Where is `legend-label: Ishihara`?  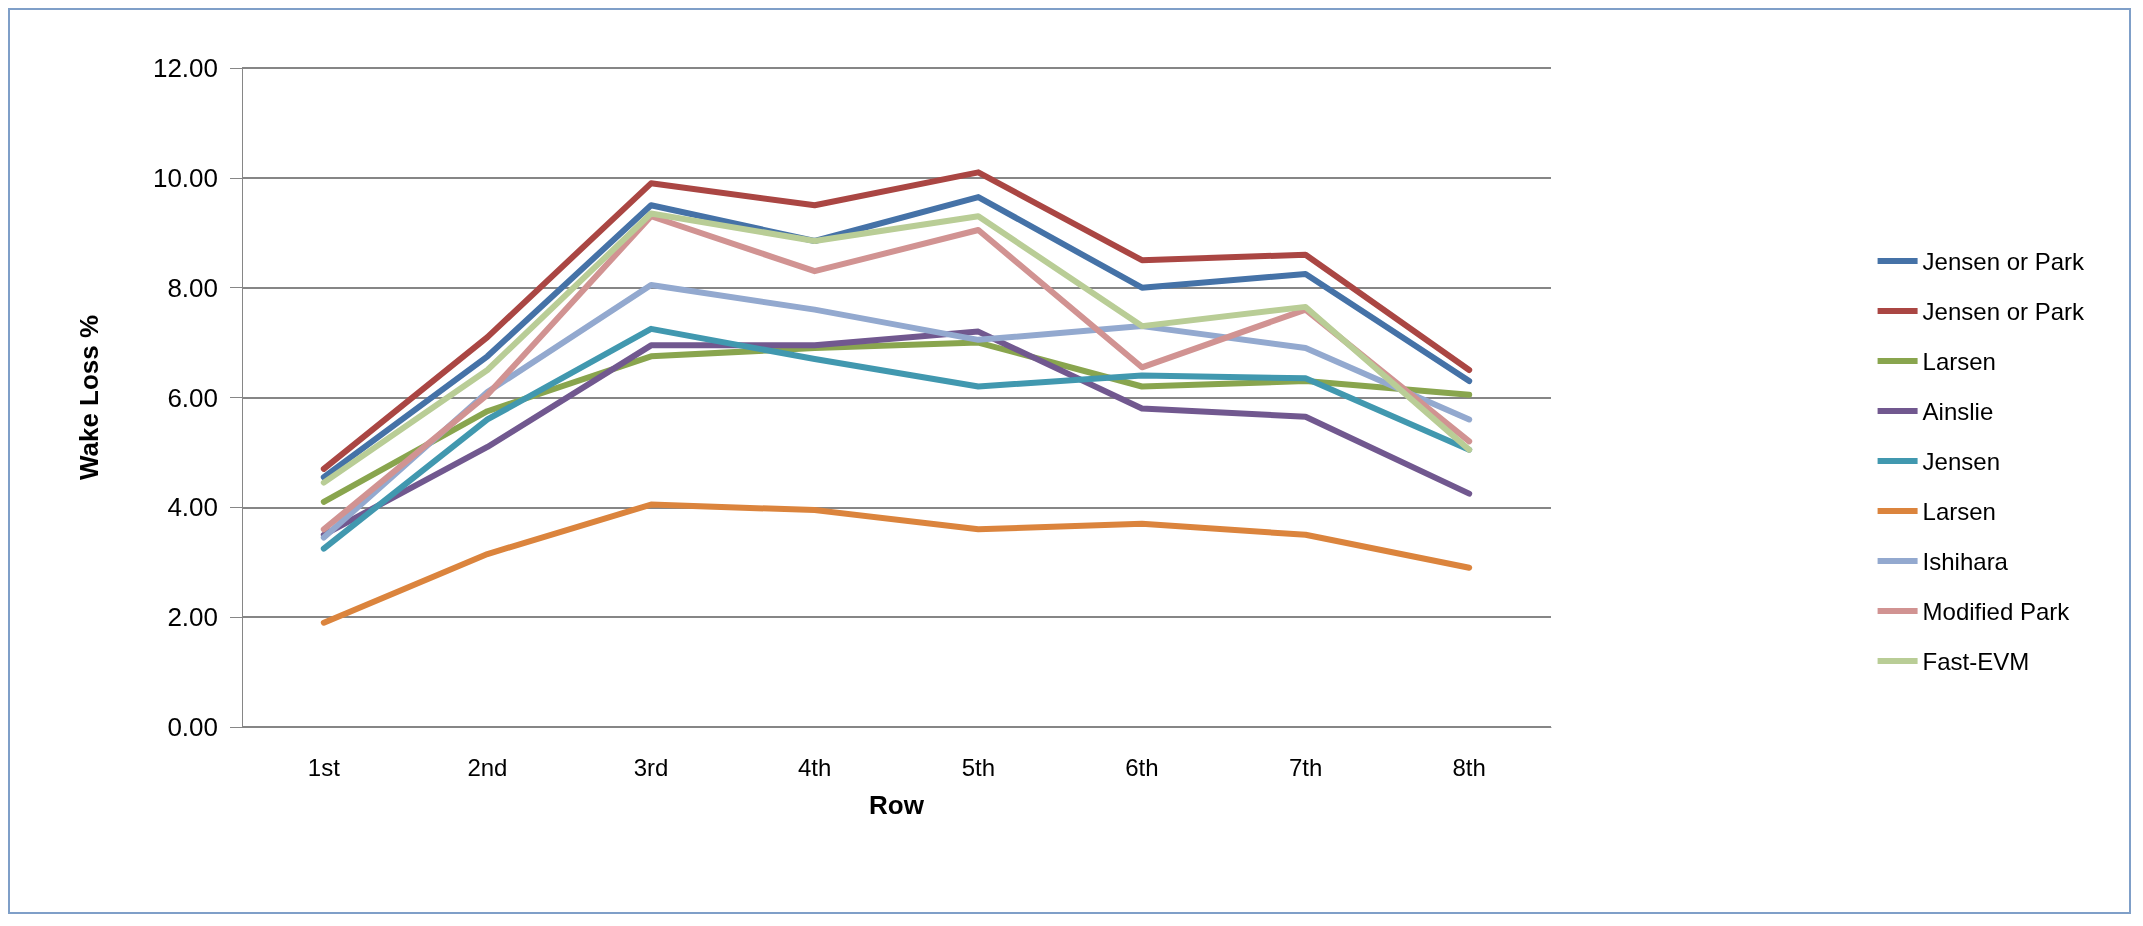
legend-label: Ishihara is located at coordinates (1965, 561).